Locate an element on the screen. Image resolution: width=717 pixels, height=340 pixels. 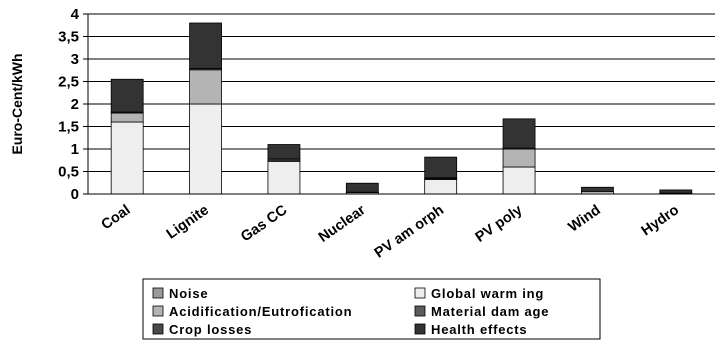
y-tick-label: 4 is located at coordinates (75, 14).